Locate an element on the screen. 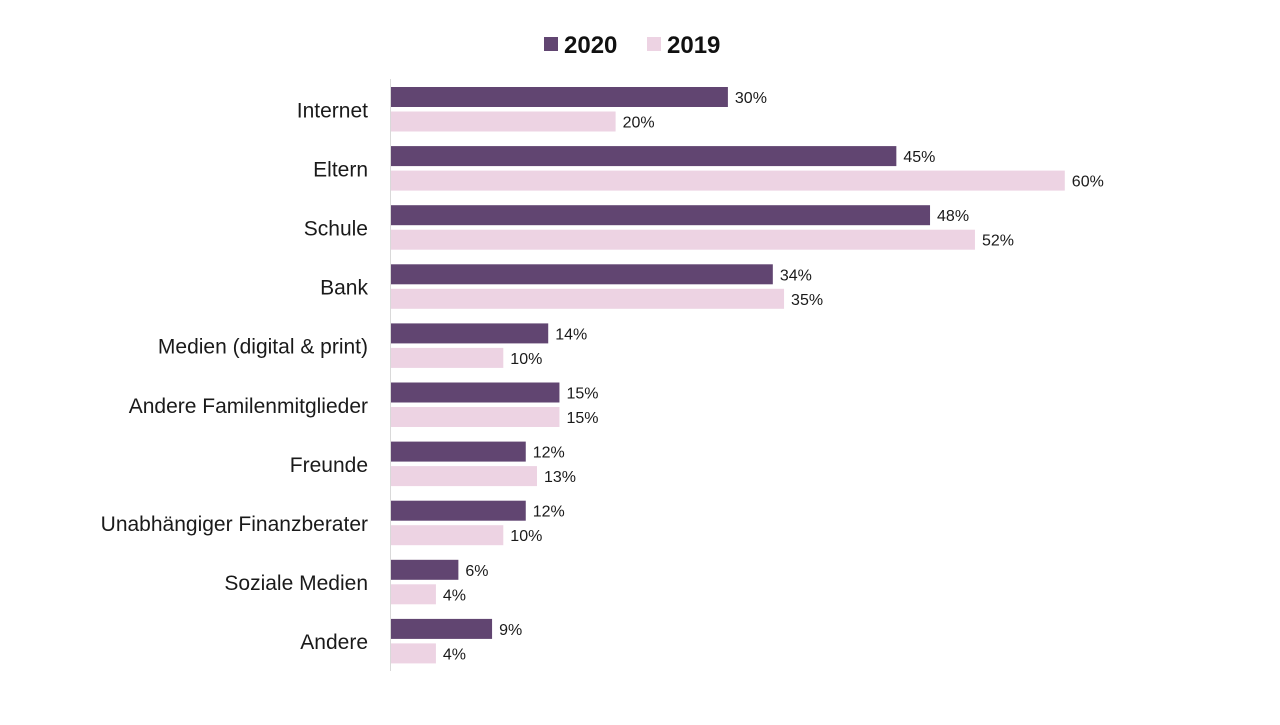 Image resolution: width=1280 pixels, height=725 pixels. legend-item-2019: 2019 is located at coordinates (683, 45).